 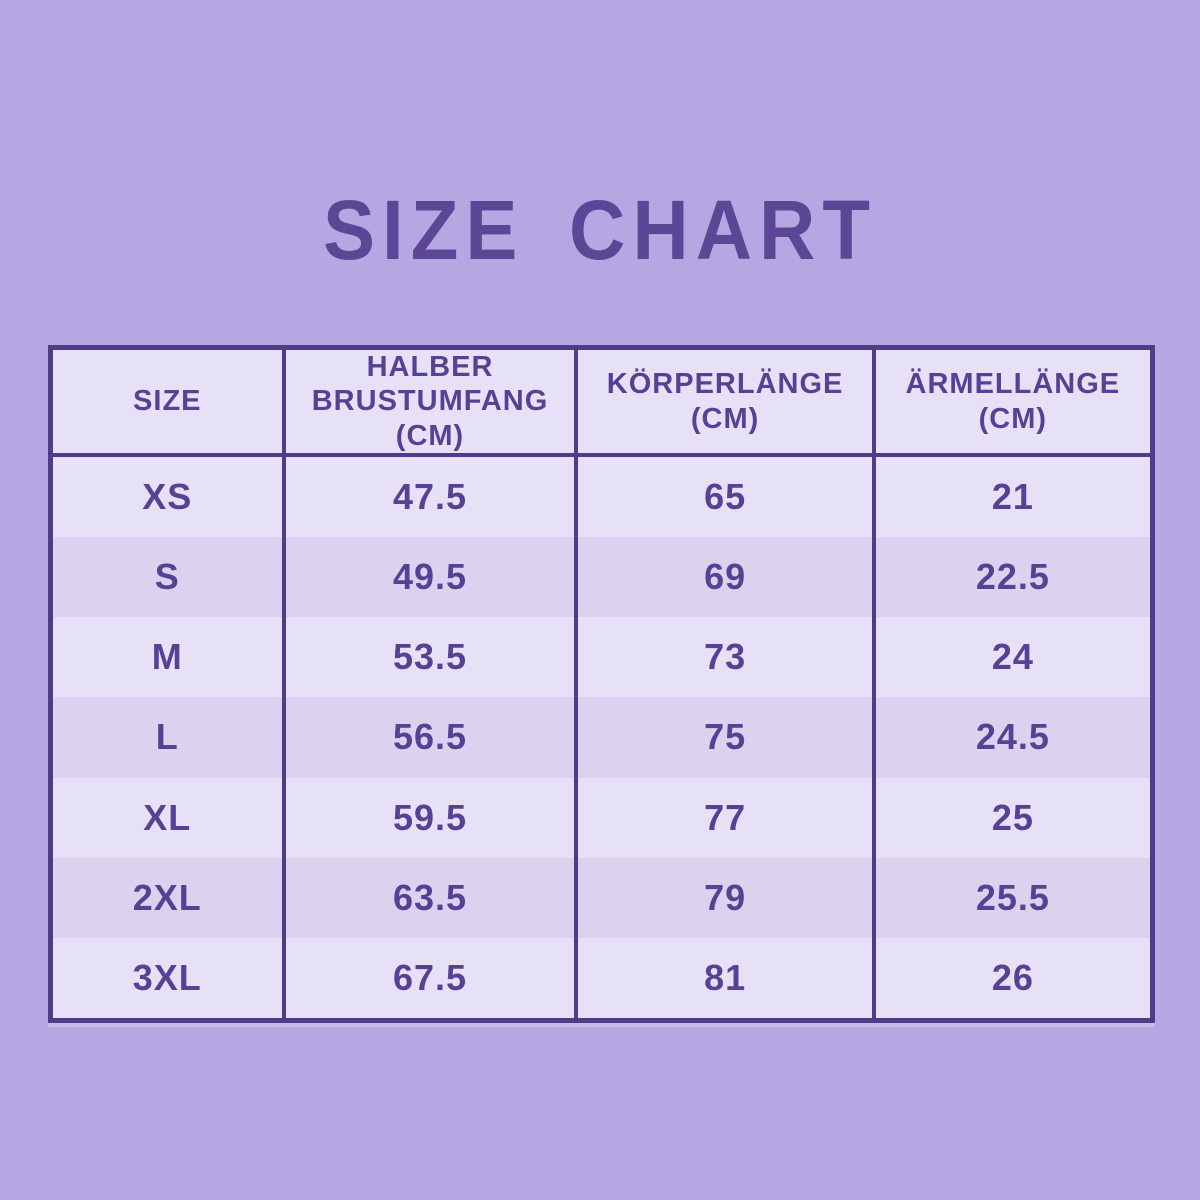 What do you see at coordinates (727, 817) in the screenshot?
I see `table-cell-body-length: 77` at bounding box center [727, 817].